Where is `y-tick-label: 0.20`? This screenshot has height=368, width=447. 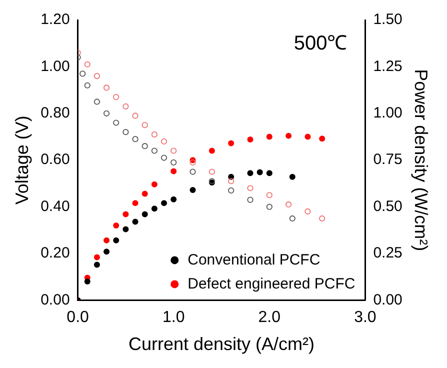
y-tick-label: 0.20 is located at coordinates (55, 253).